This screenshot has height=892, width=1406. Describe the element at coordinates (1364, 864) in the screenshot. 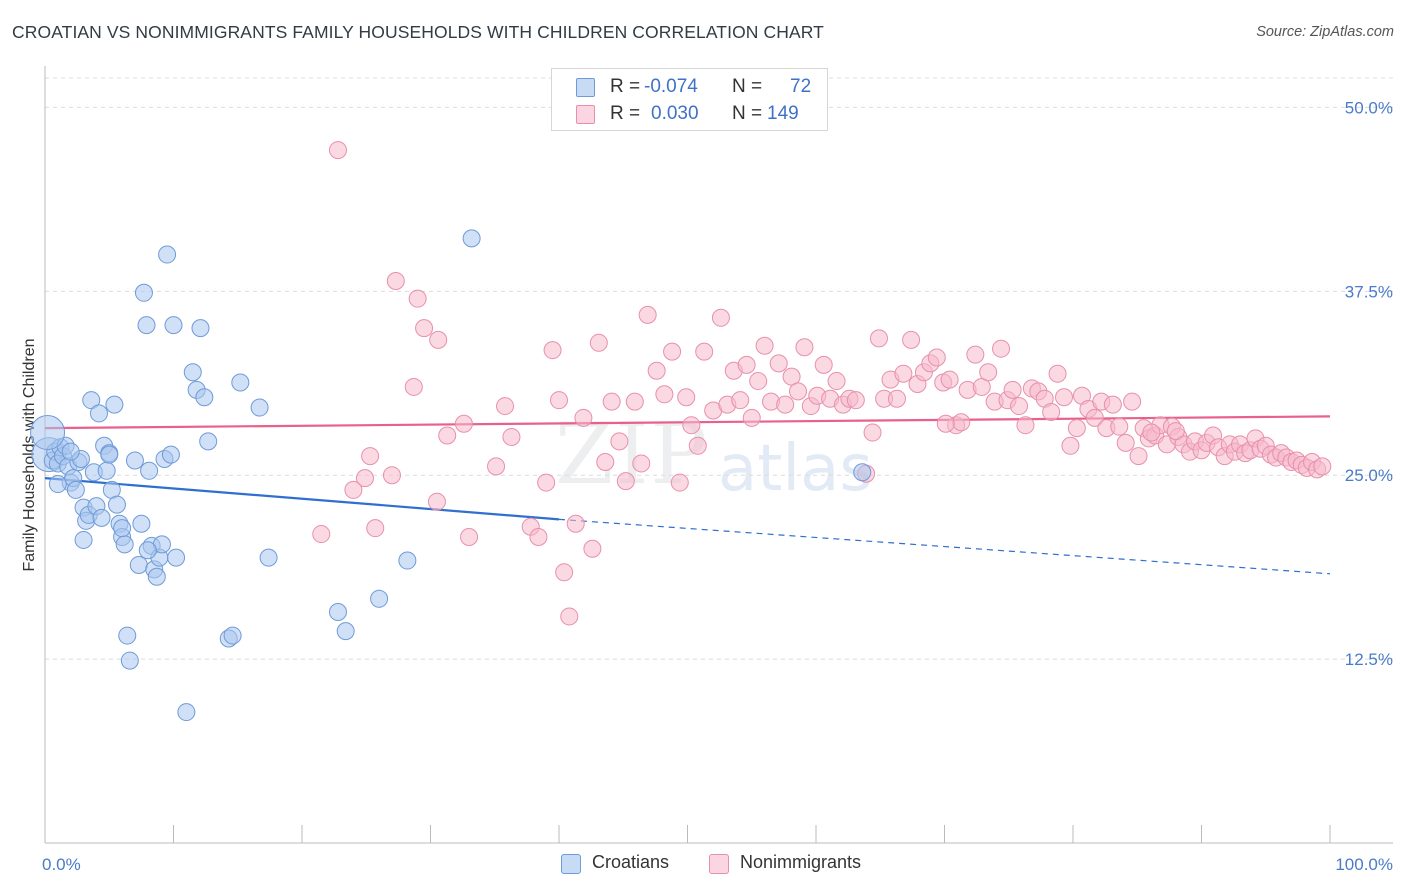

I see `x-tick-label: 100.0%` at that location.